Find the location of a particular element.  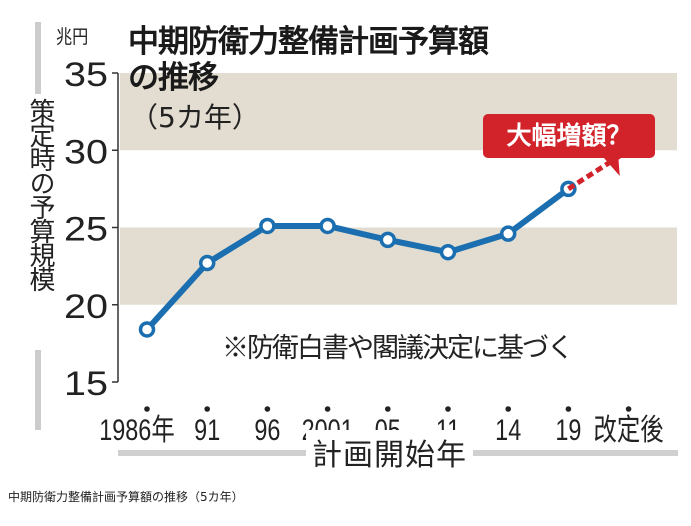

y-tick-label: 35 is located at coordinates (86, 75).